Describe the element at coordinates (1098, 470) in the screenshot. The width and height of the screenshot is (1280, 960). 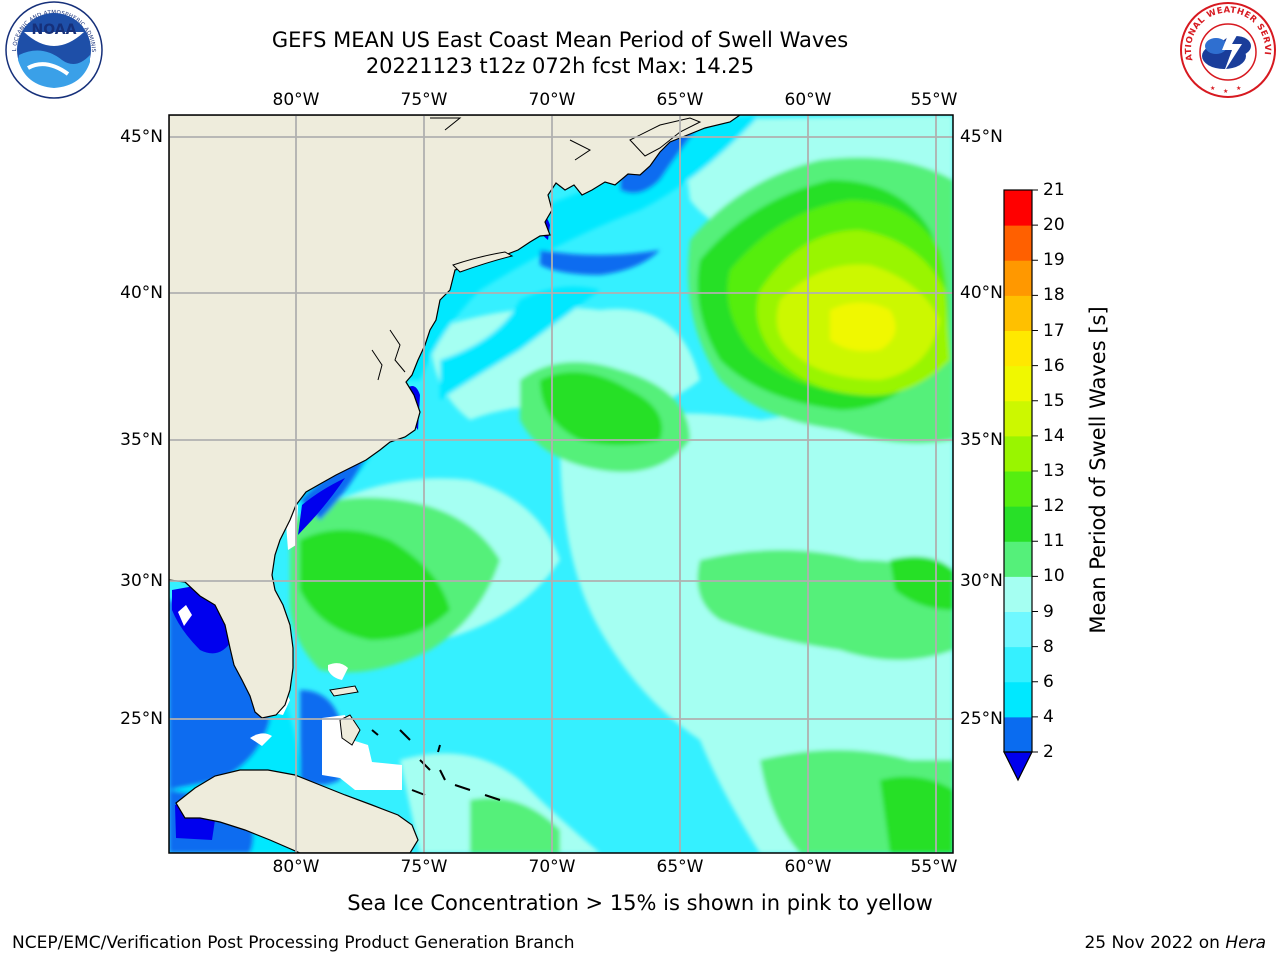
I see `colorbar-label: Mean Period of Swell Waves [s]` at that location.